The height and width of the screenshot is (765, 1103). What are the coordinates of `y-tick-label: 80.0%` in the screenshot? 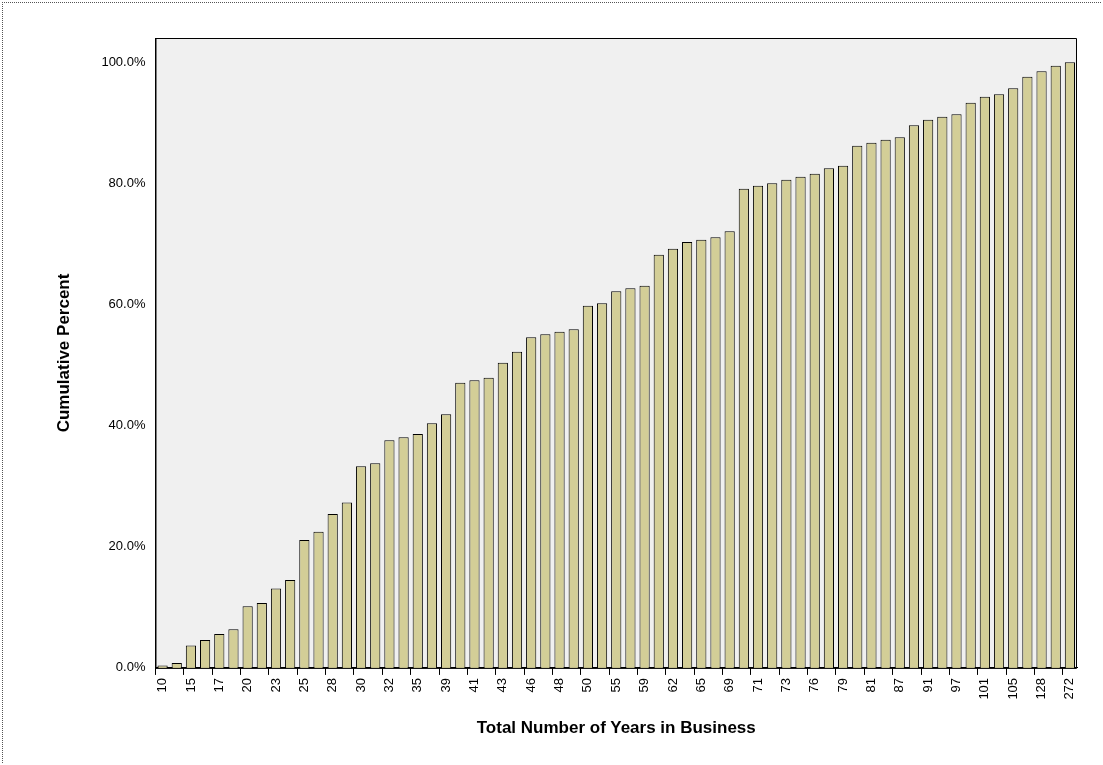 It's located at (127, 182).